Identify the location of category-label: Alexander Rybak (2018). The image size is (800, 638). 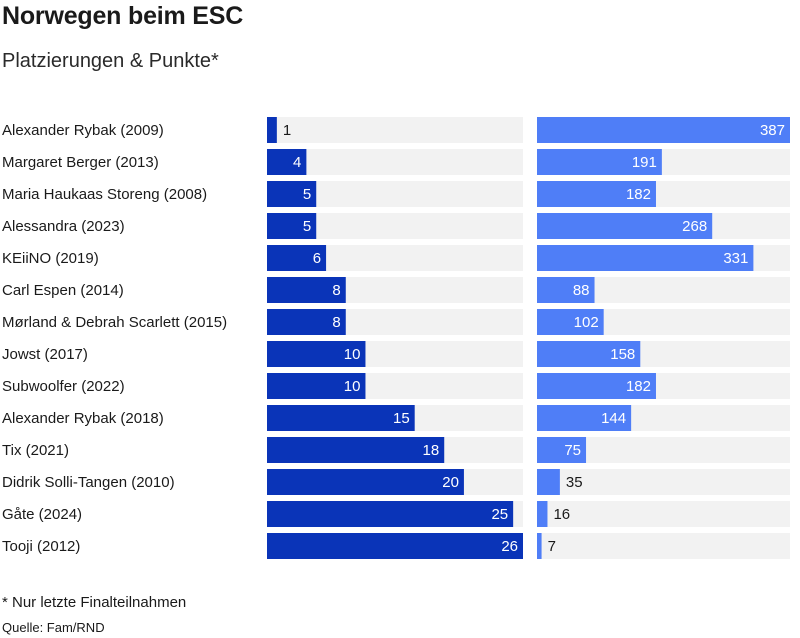
(83, 418).